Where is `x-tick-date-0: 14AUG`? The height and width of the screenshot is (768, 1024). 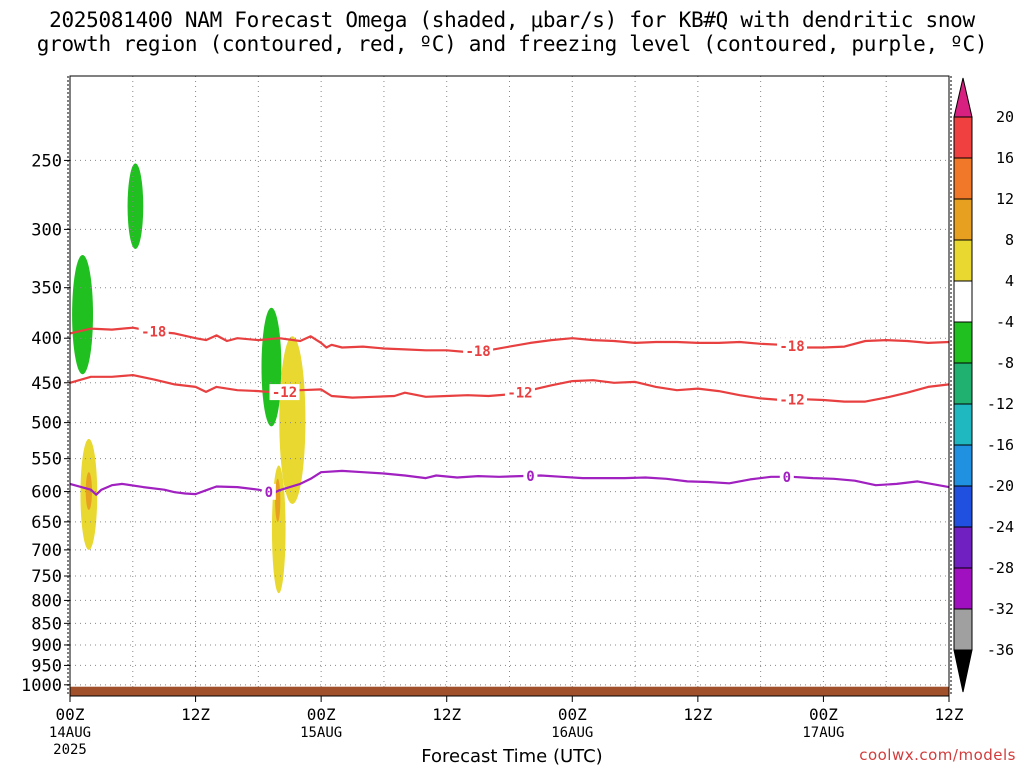
x-tick-date-0: 14AUG is located at coordinates (70, 733).